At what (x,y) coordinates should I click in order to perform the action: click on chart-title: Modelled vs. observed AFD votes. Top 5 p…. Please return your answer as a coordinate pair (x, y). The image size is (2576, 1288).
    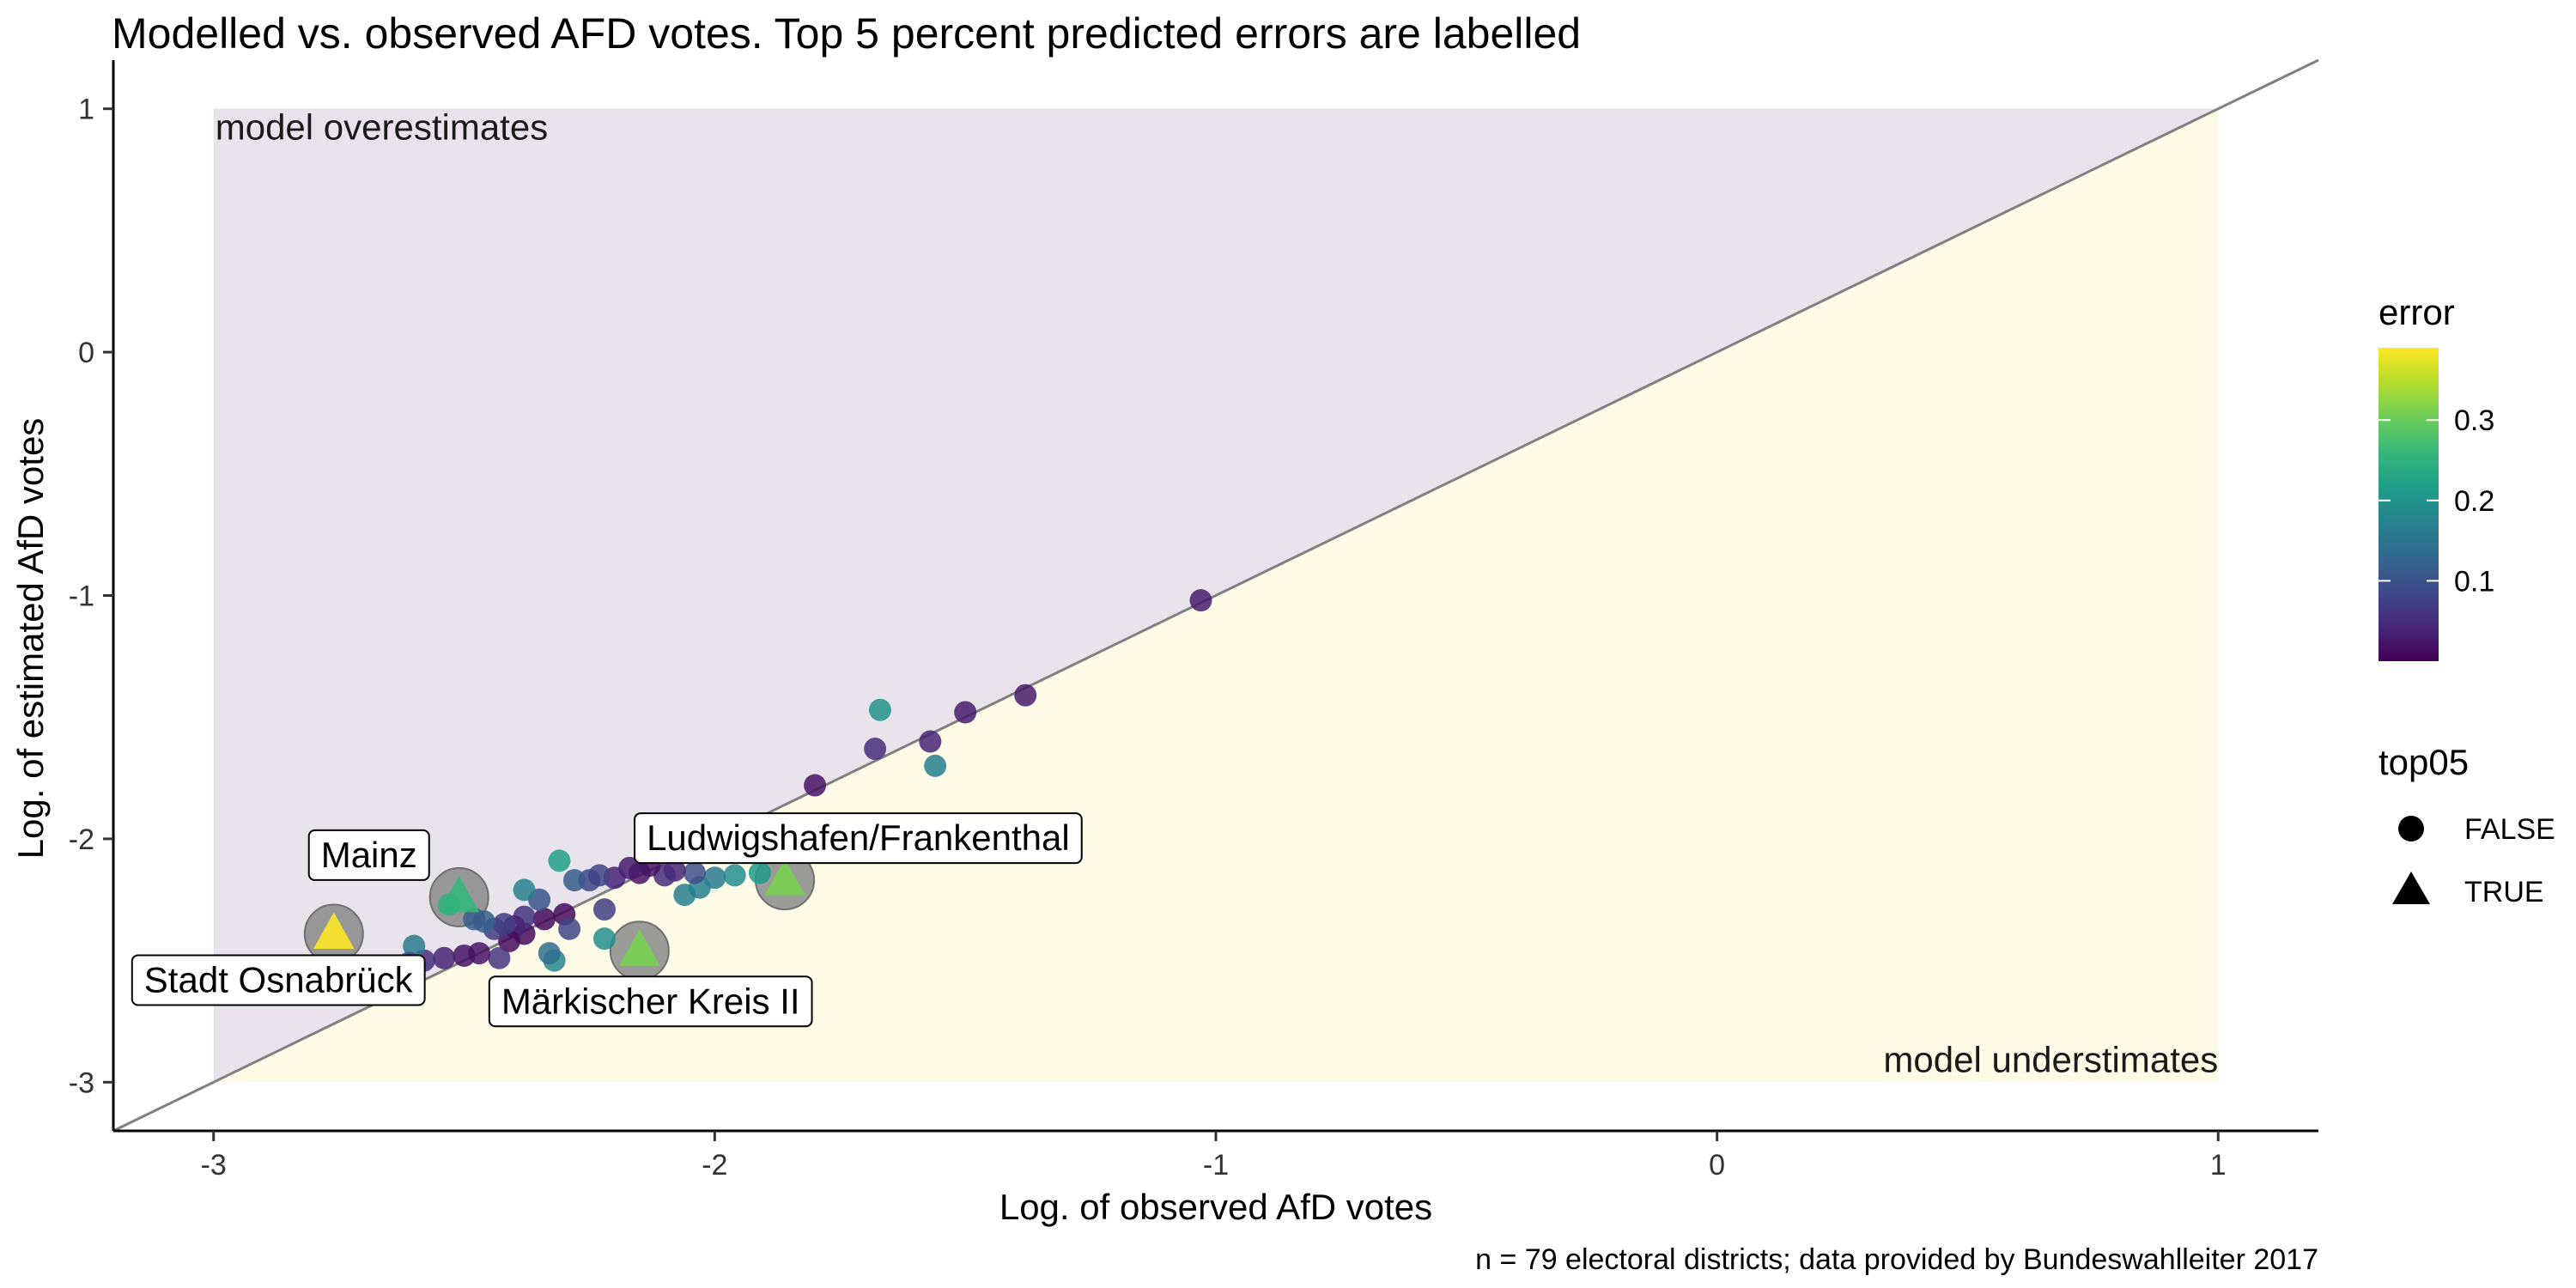
    Looking at the image, I should click on (846, 33).